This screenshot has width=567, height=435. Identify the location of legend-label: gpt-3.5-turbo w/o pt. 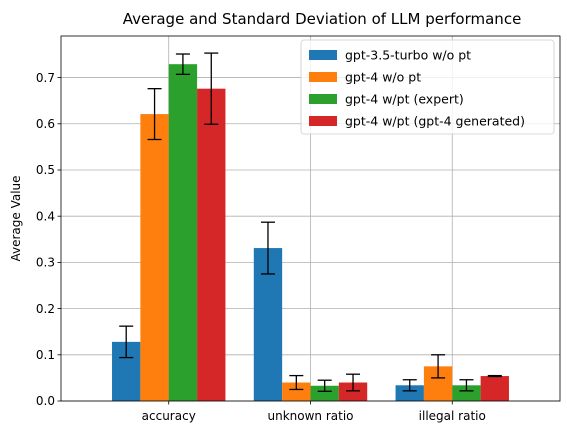
(408, 55).